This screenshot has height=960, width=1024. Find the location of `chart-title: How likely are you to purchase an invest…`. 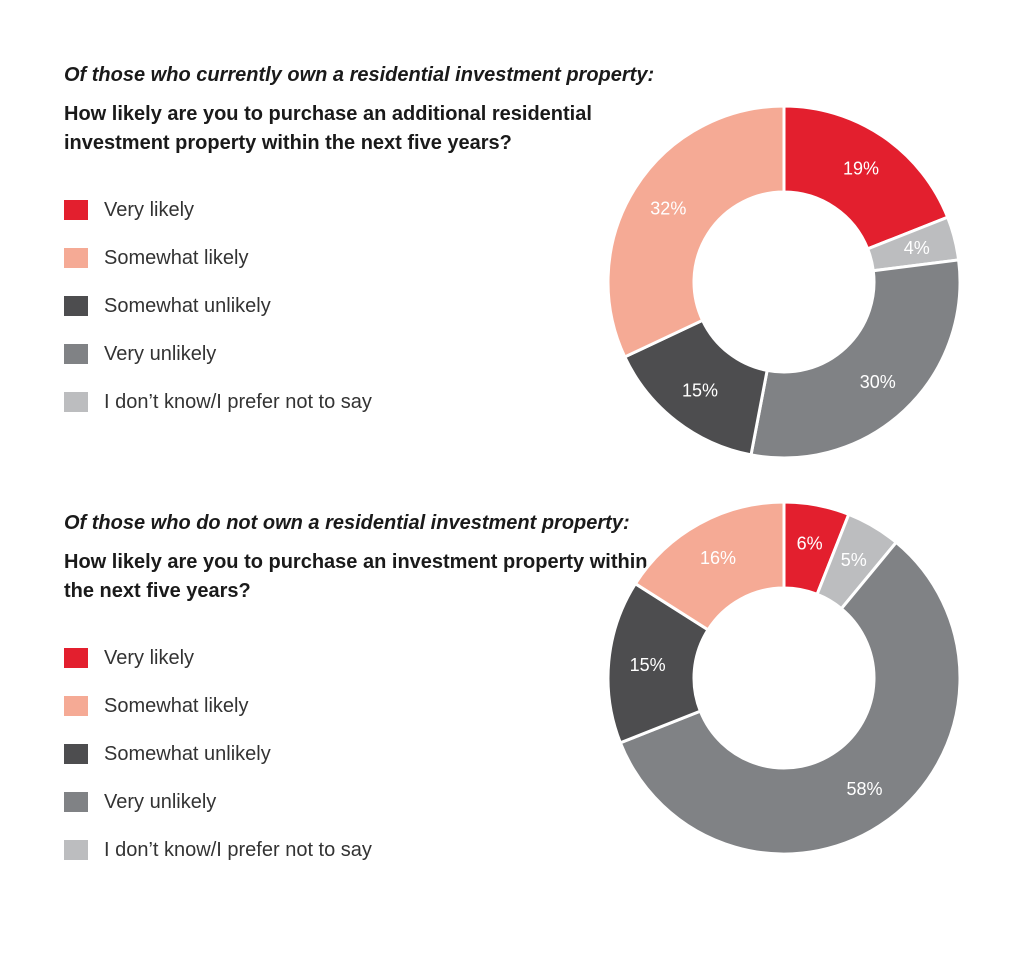

chart-title: How likely are you to purchase an invest… is located at coordinates (356, 576).